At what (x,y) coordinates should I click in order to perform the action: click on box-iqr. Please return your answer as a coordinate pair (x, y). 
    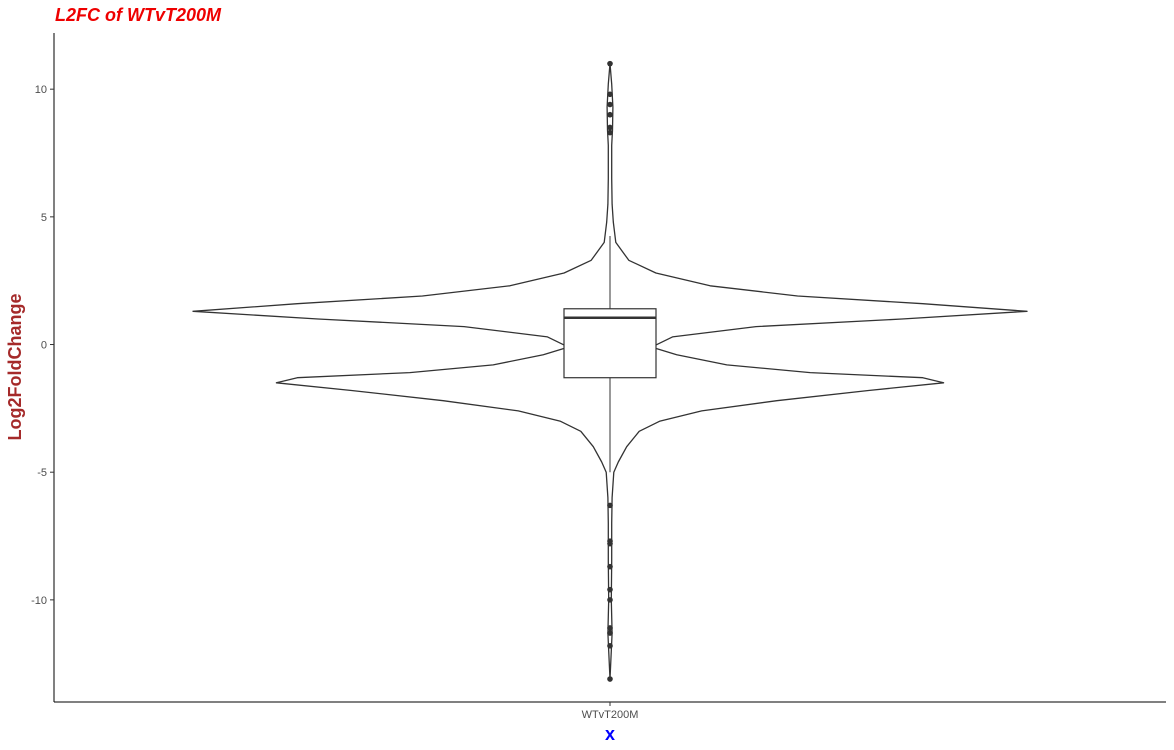
    Looking at the image, I should click on (610, 343).